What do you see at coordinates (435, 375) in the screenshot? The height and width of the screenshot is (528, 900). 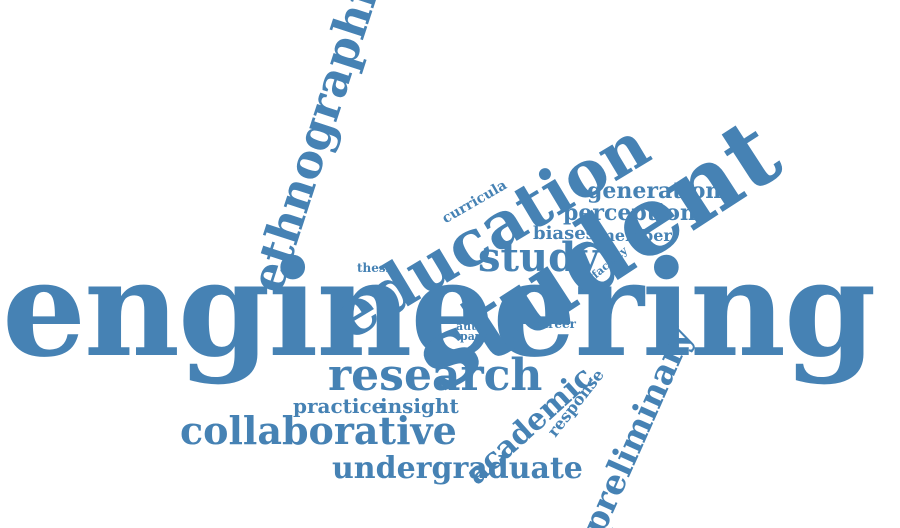 I see `word-research: research` at bounding box center [435, 375].